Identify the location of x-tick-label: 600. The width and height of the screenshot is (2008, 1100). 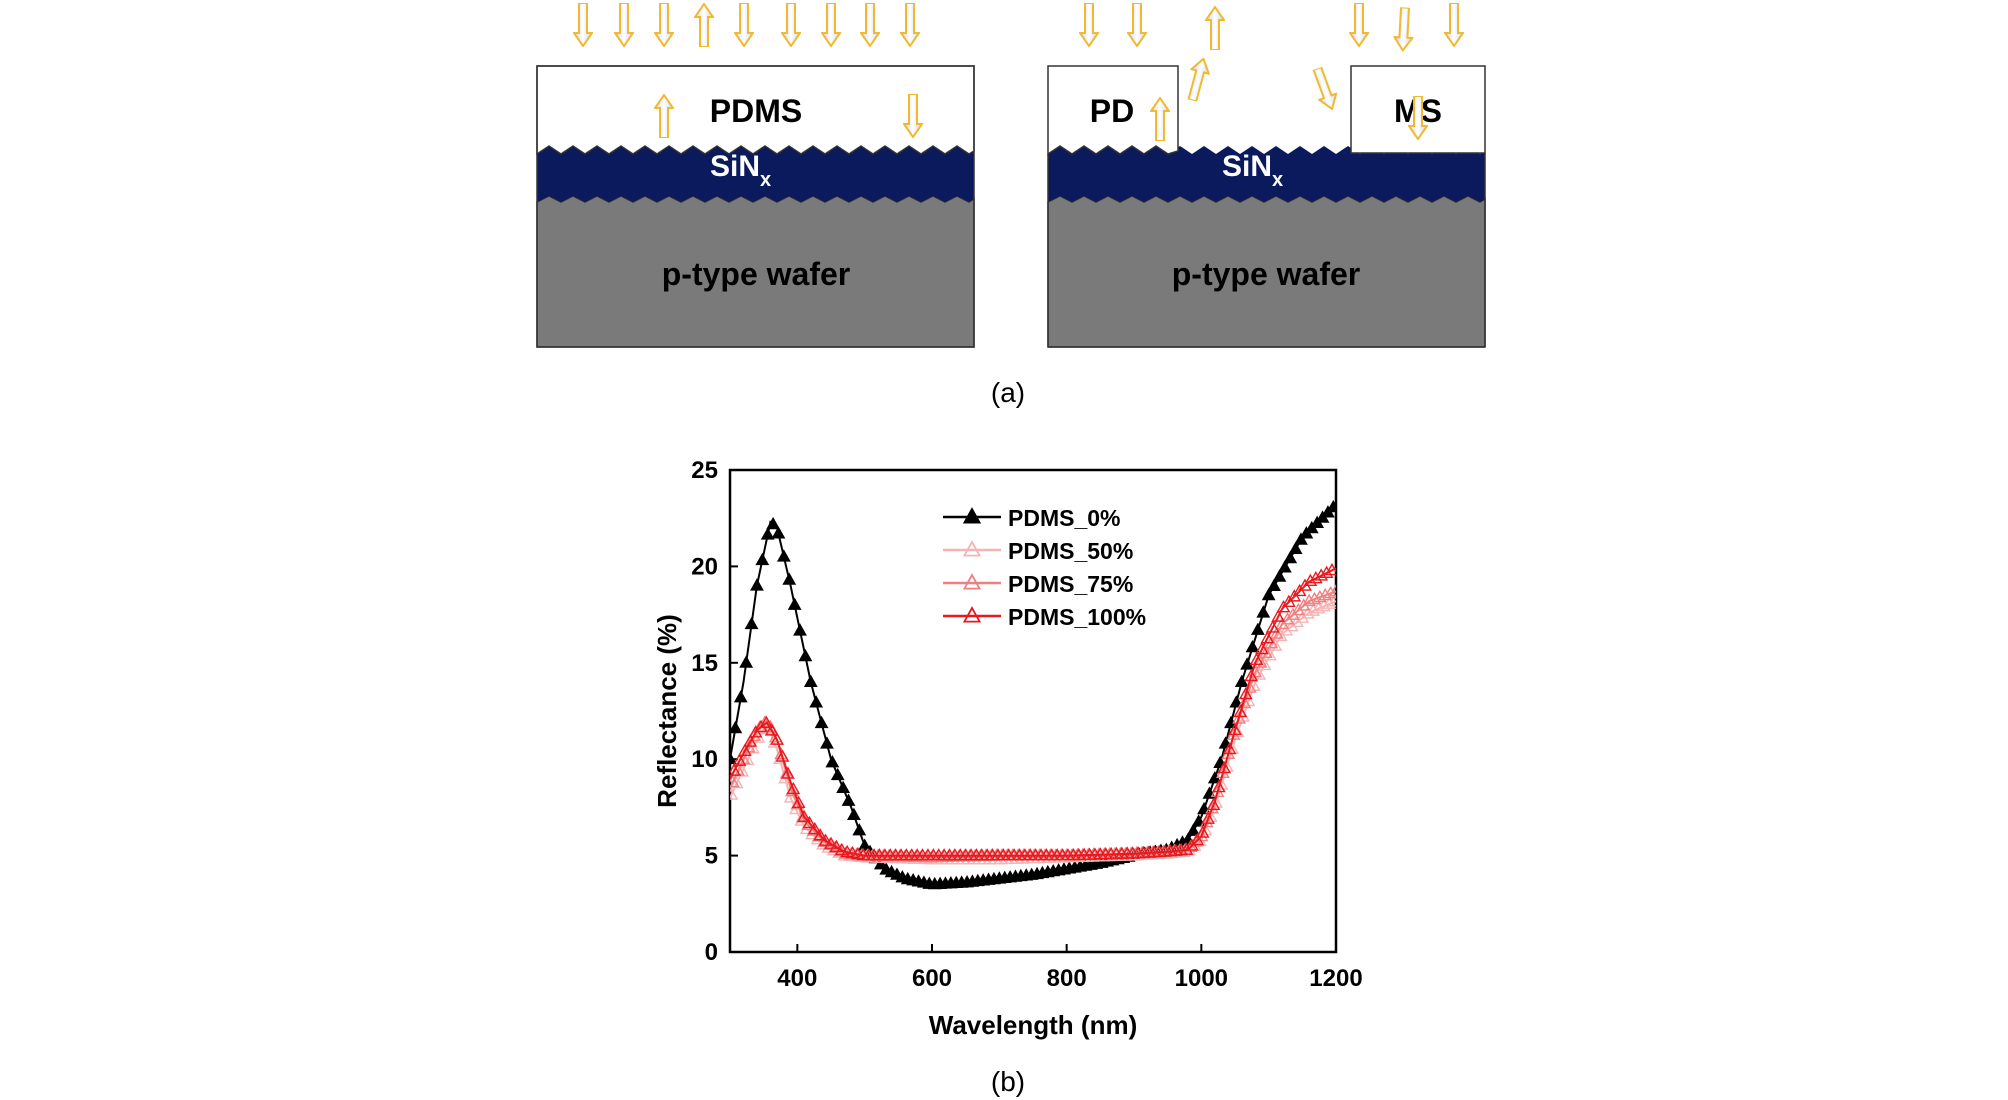
(932, 978).